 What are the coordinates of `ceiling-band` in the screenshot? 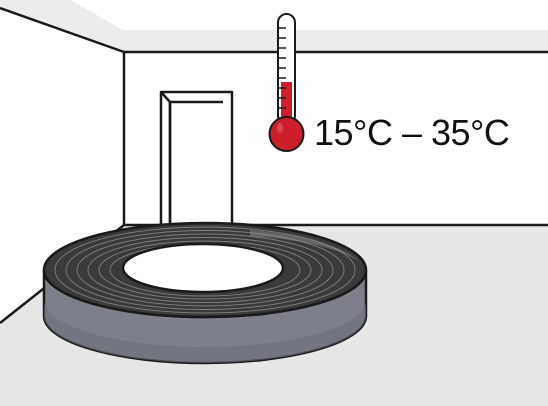 It's located at (274, 26).